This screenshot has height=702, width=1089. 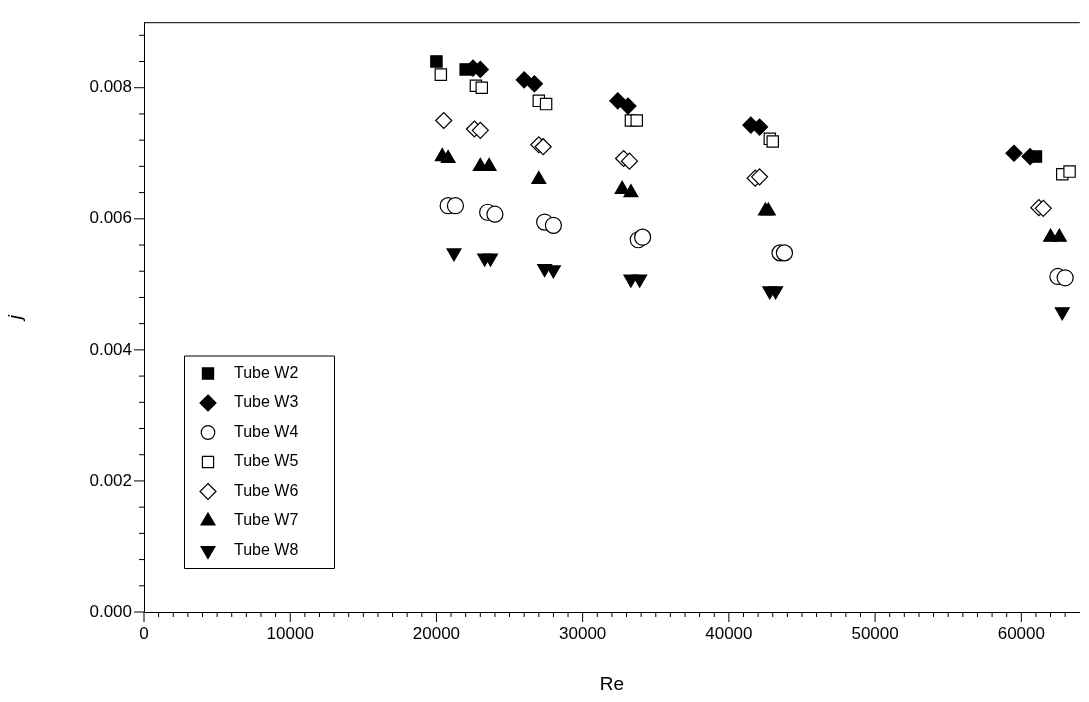 I want to click on x-tick-label: 0, so click(x=144, y=633).